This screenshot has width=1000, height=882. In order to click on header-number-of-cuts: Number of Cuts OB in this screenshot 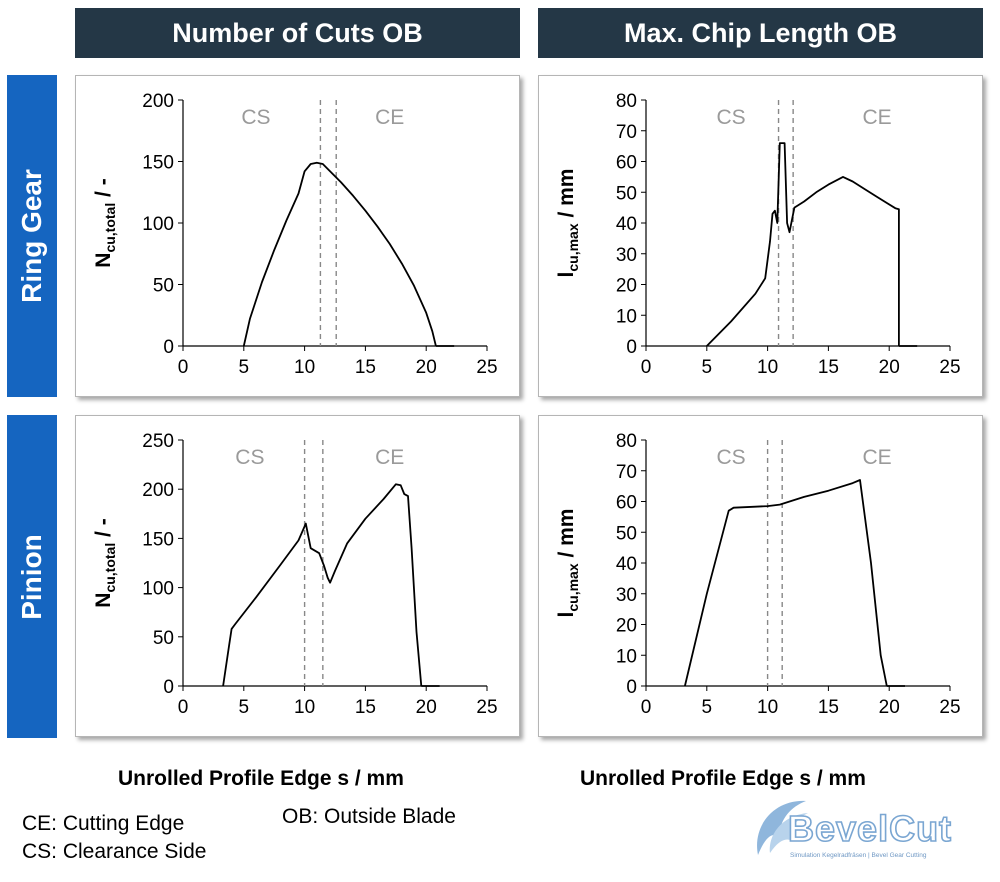, I will do `click(297, 33)`.